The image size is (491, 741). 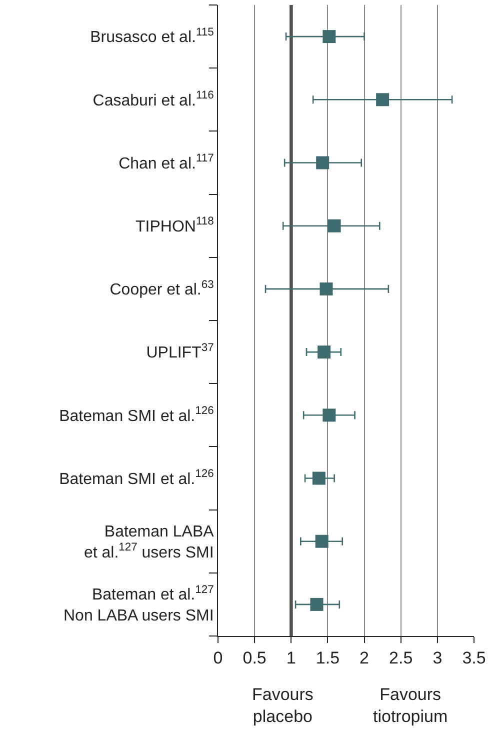 I want to click on x-tick-label: 2.5, so click(x=401, y=658).